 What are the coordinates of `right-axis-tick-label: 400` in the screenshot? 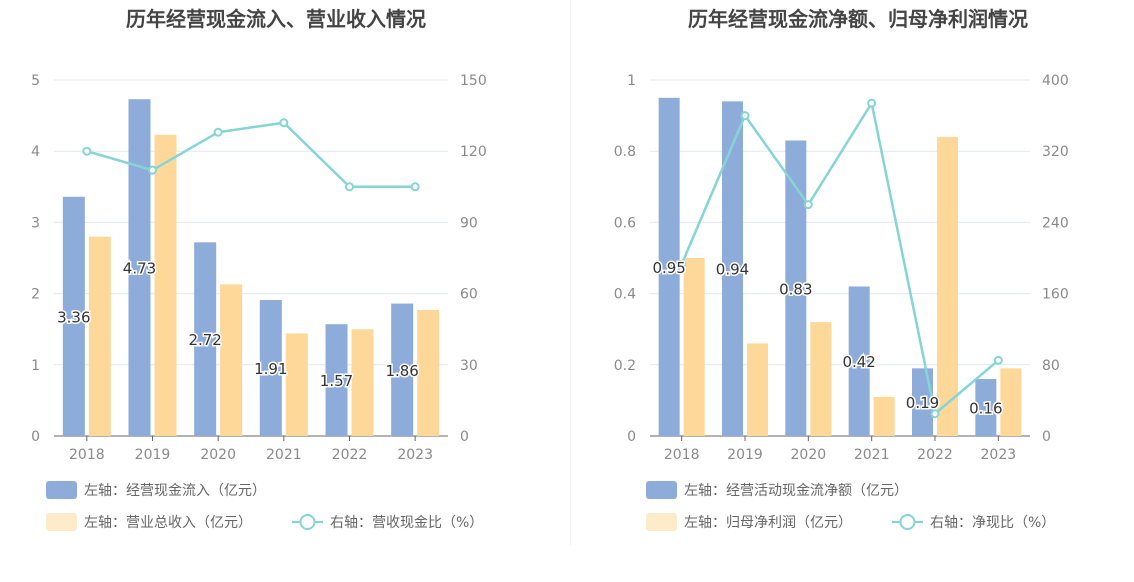 It's located at (1055, 81).